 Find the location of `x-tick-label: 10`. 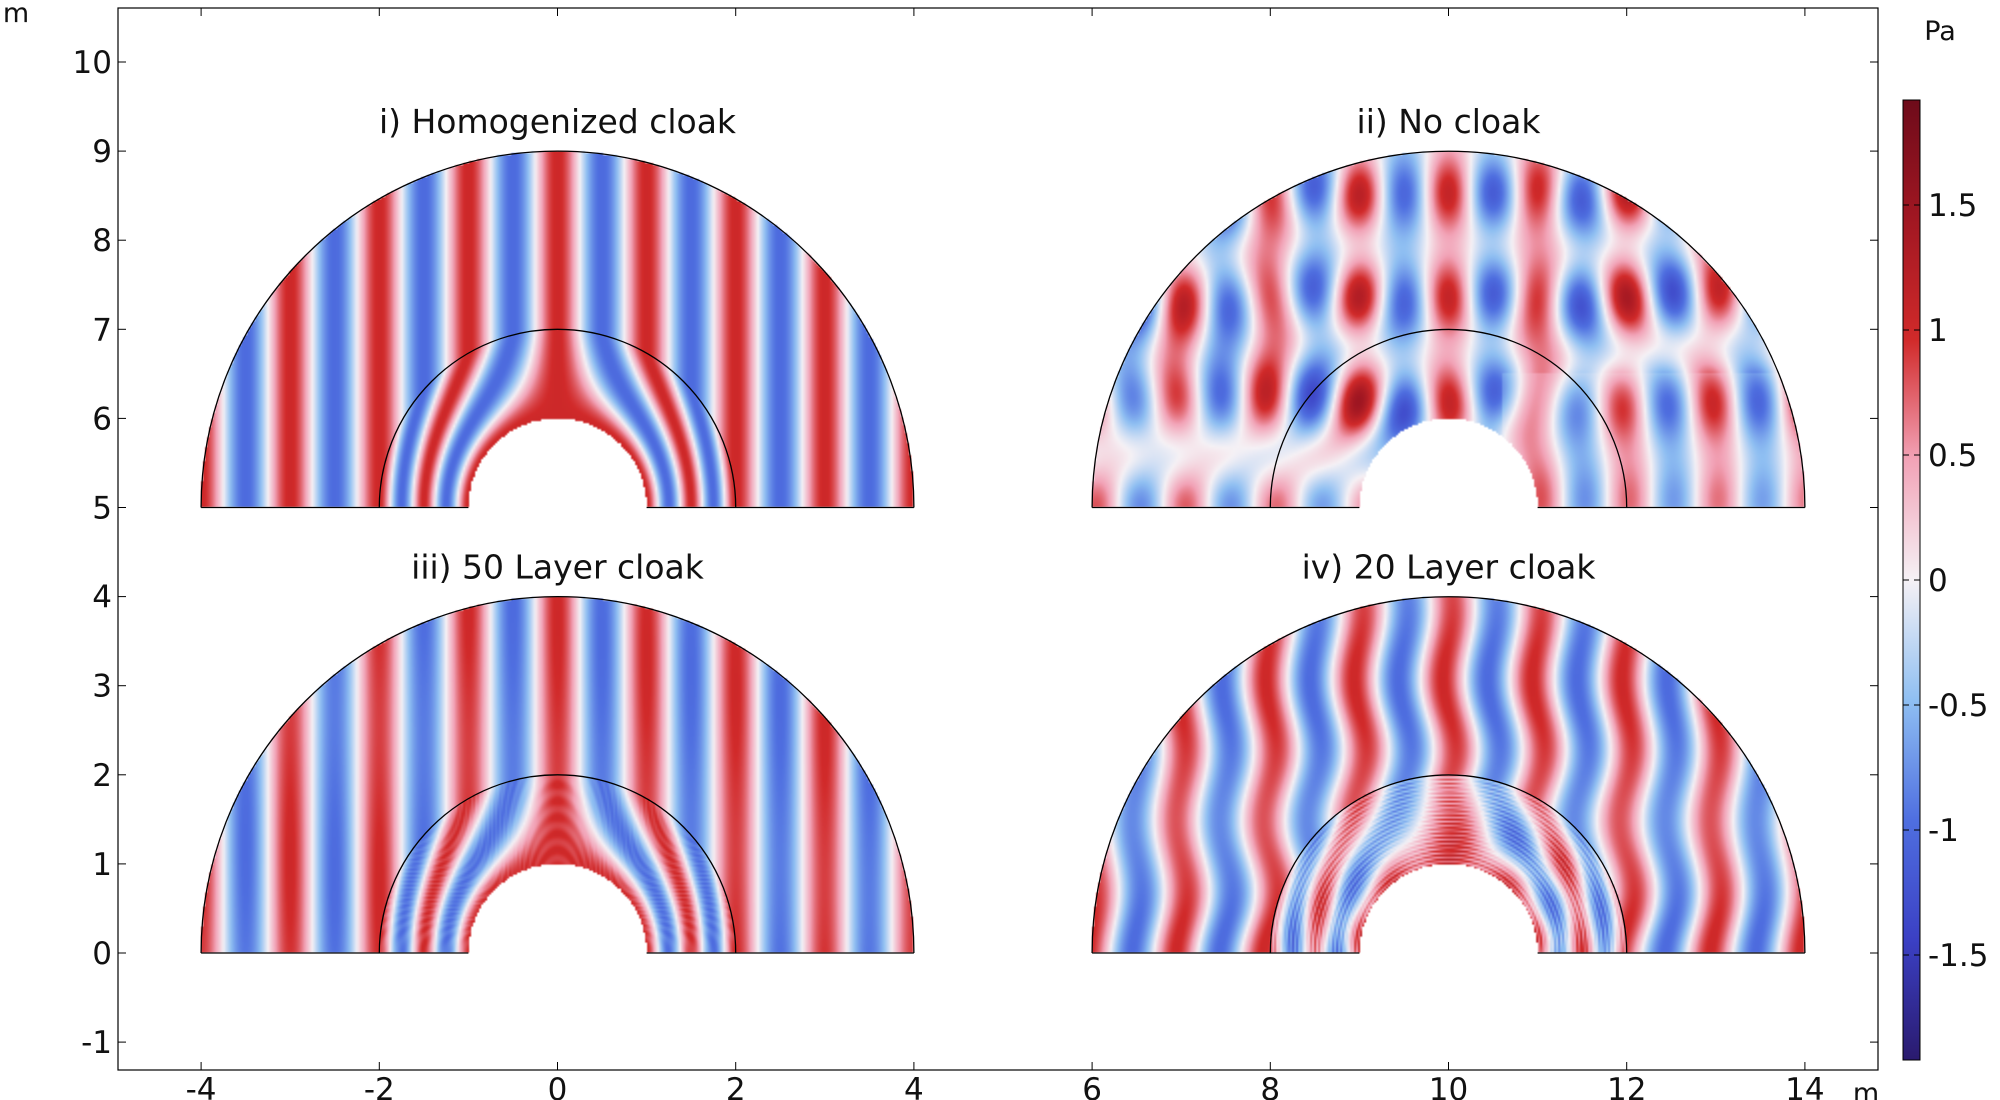

x-tick-label: 10 is located at coordinates (1448, 1086).